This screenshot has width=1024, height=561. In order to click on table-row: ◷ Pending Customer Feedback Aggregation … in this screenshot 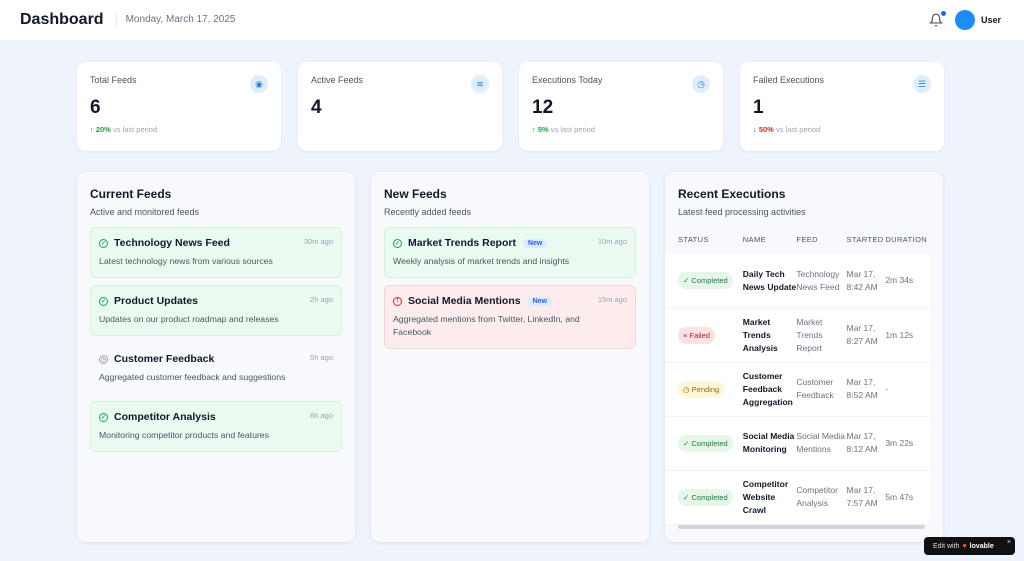, I will do `click(797, 389)`.